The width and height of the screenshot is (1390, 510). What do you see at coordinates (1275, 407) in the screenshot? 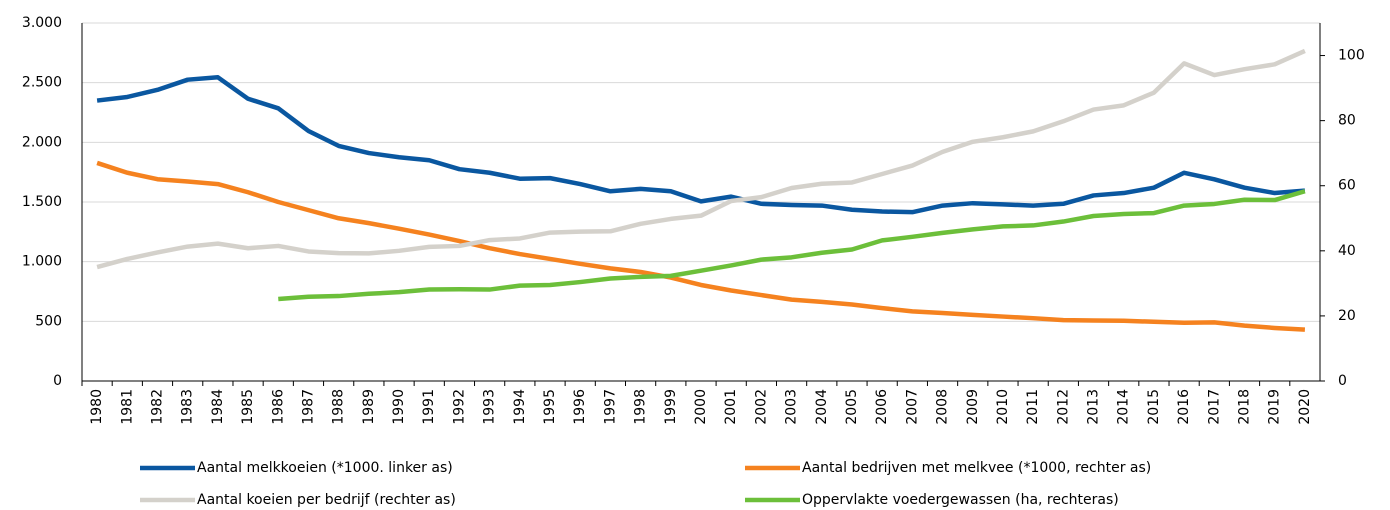
I see `x-tick-label: 2019` at bounding box center [1275, 407].